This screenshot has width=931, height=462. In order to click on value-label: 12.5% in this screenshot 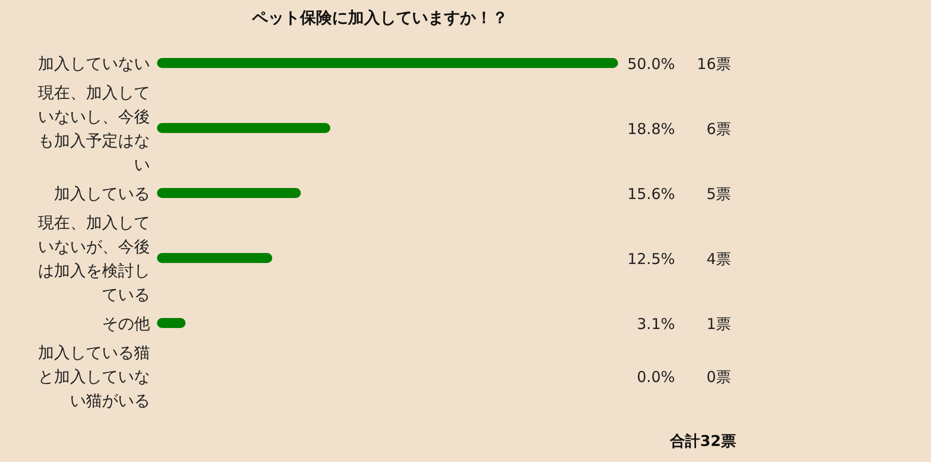, I will do `click(651, 259)`.